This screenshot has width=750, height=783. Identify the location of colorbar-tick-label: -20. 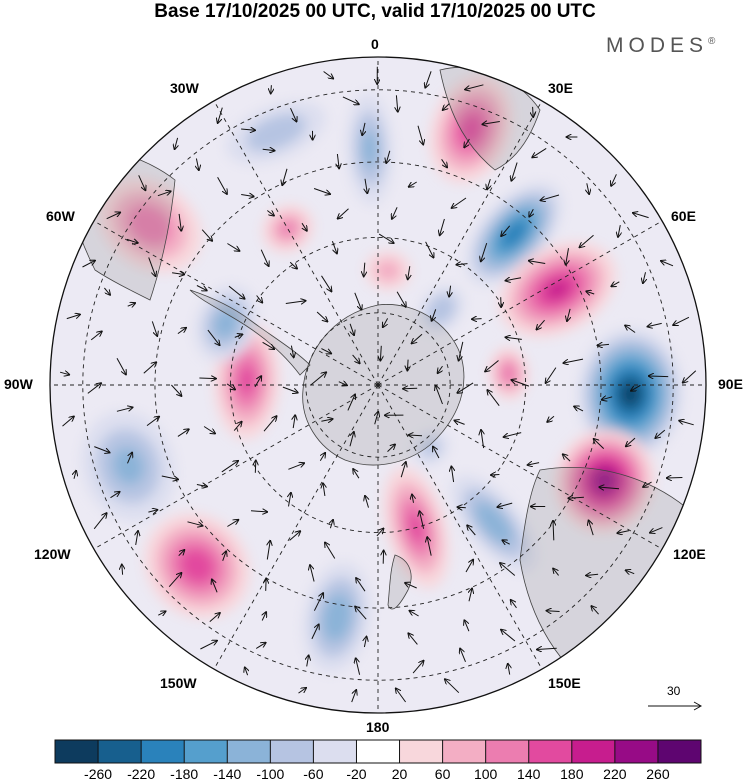
(356, 774).